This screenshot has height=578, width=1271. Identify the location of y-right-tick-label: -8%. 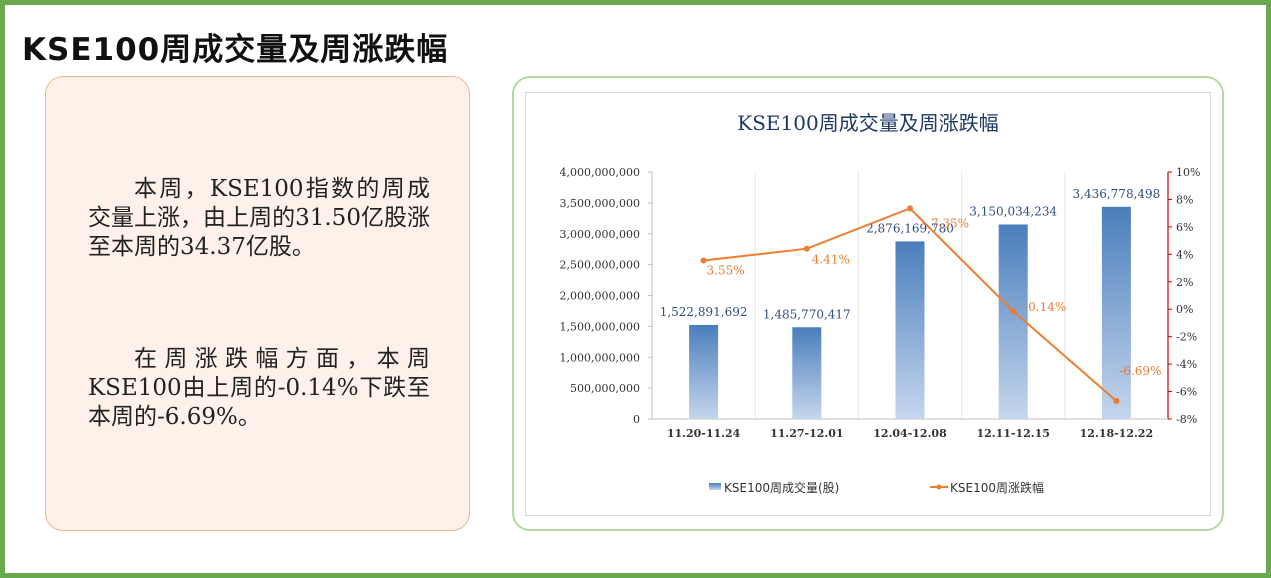
(1186, 419).